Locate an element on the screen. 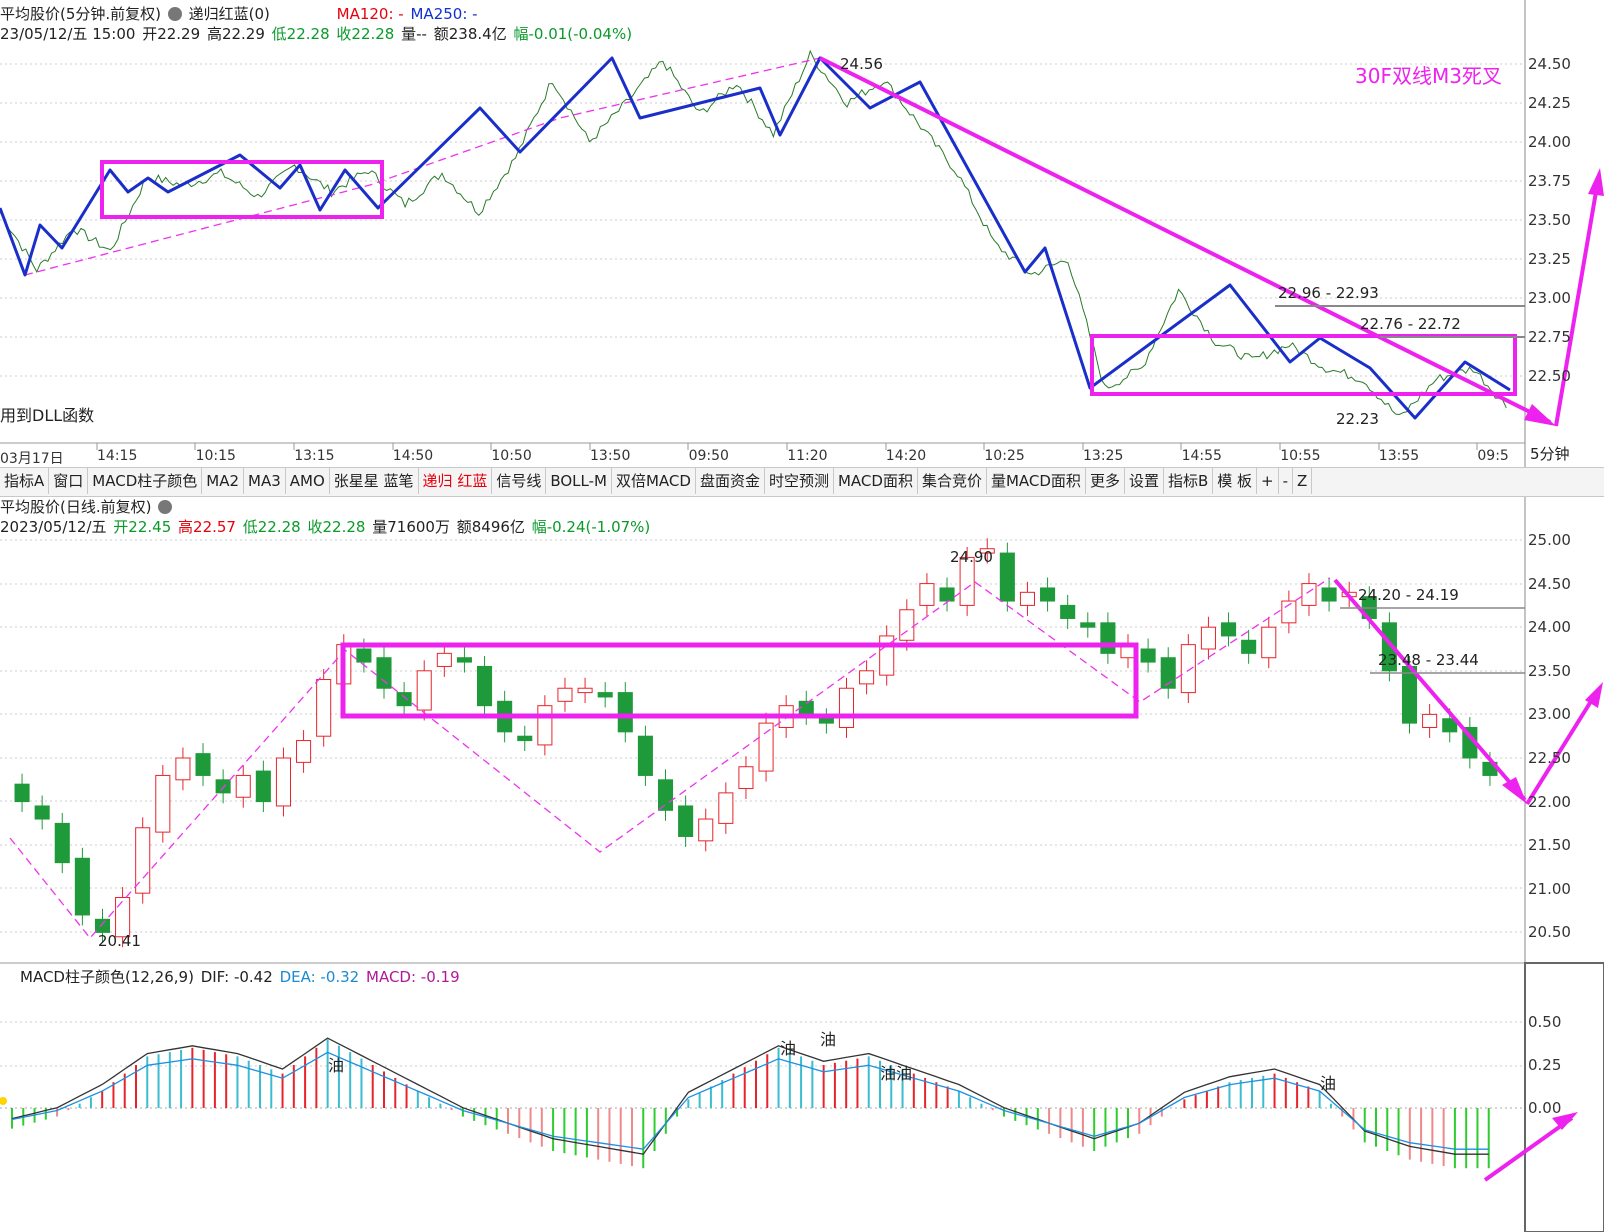 This screenshot has height=1232, width=1604. top-x-tick: 10:55 is located at coordinates (1300, 456).